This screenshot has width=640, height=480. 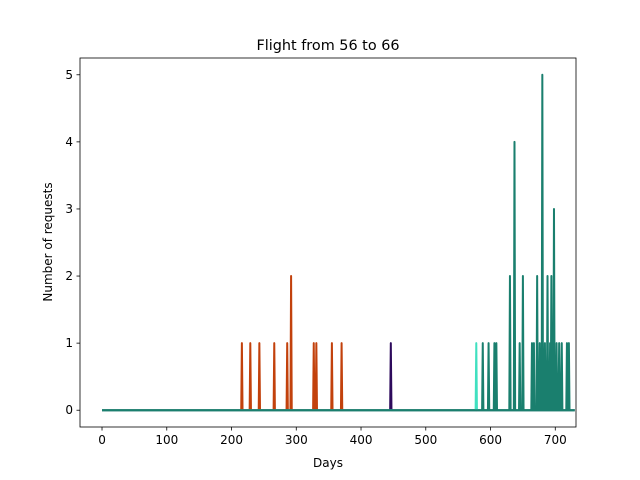 I want to click on x-axis-label: Days, so click(x=328, y=463).